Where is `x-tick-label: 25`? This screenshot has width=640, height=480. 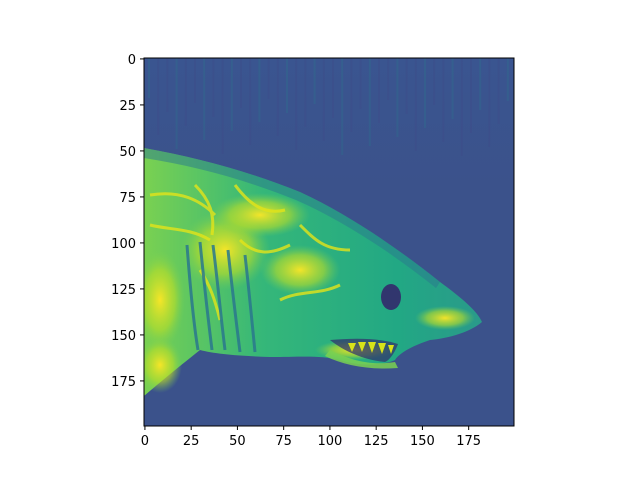
x-tick-label: 25 is located at coordinates (191, 441).